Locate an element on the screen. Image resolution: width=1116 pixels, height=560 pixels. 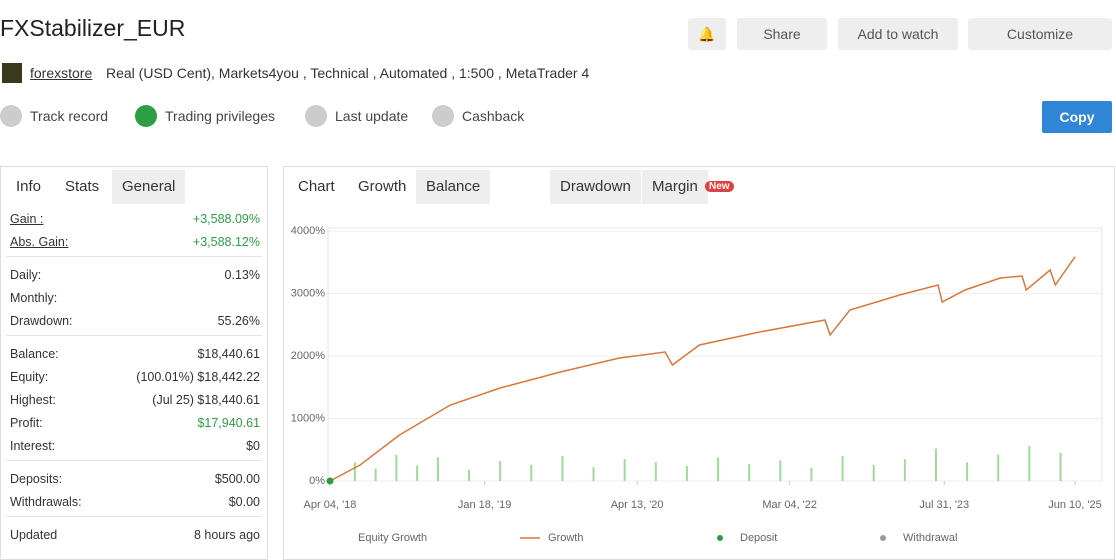
stat-value: 55.26% is located at coordinates (238, 321).